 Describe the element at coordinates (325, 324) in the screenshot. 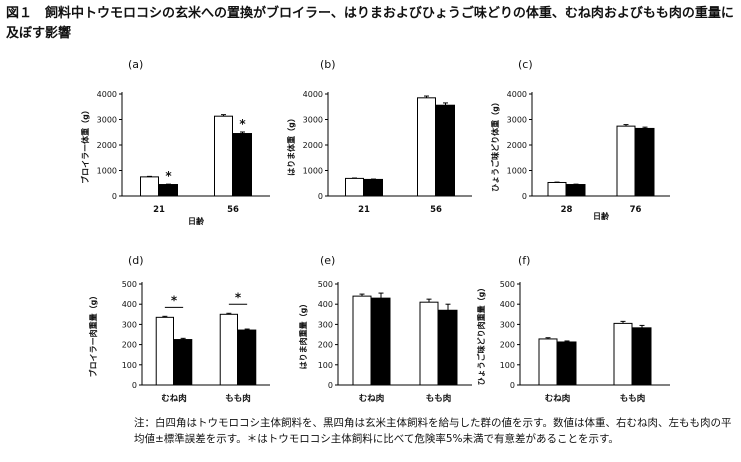

I see `panel-5-ytick-label: 300` at that location.